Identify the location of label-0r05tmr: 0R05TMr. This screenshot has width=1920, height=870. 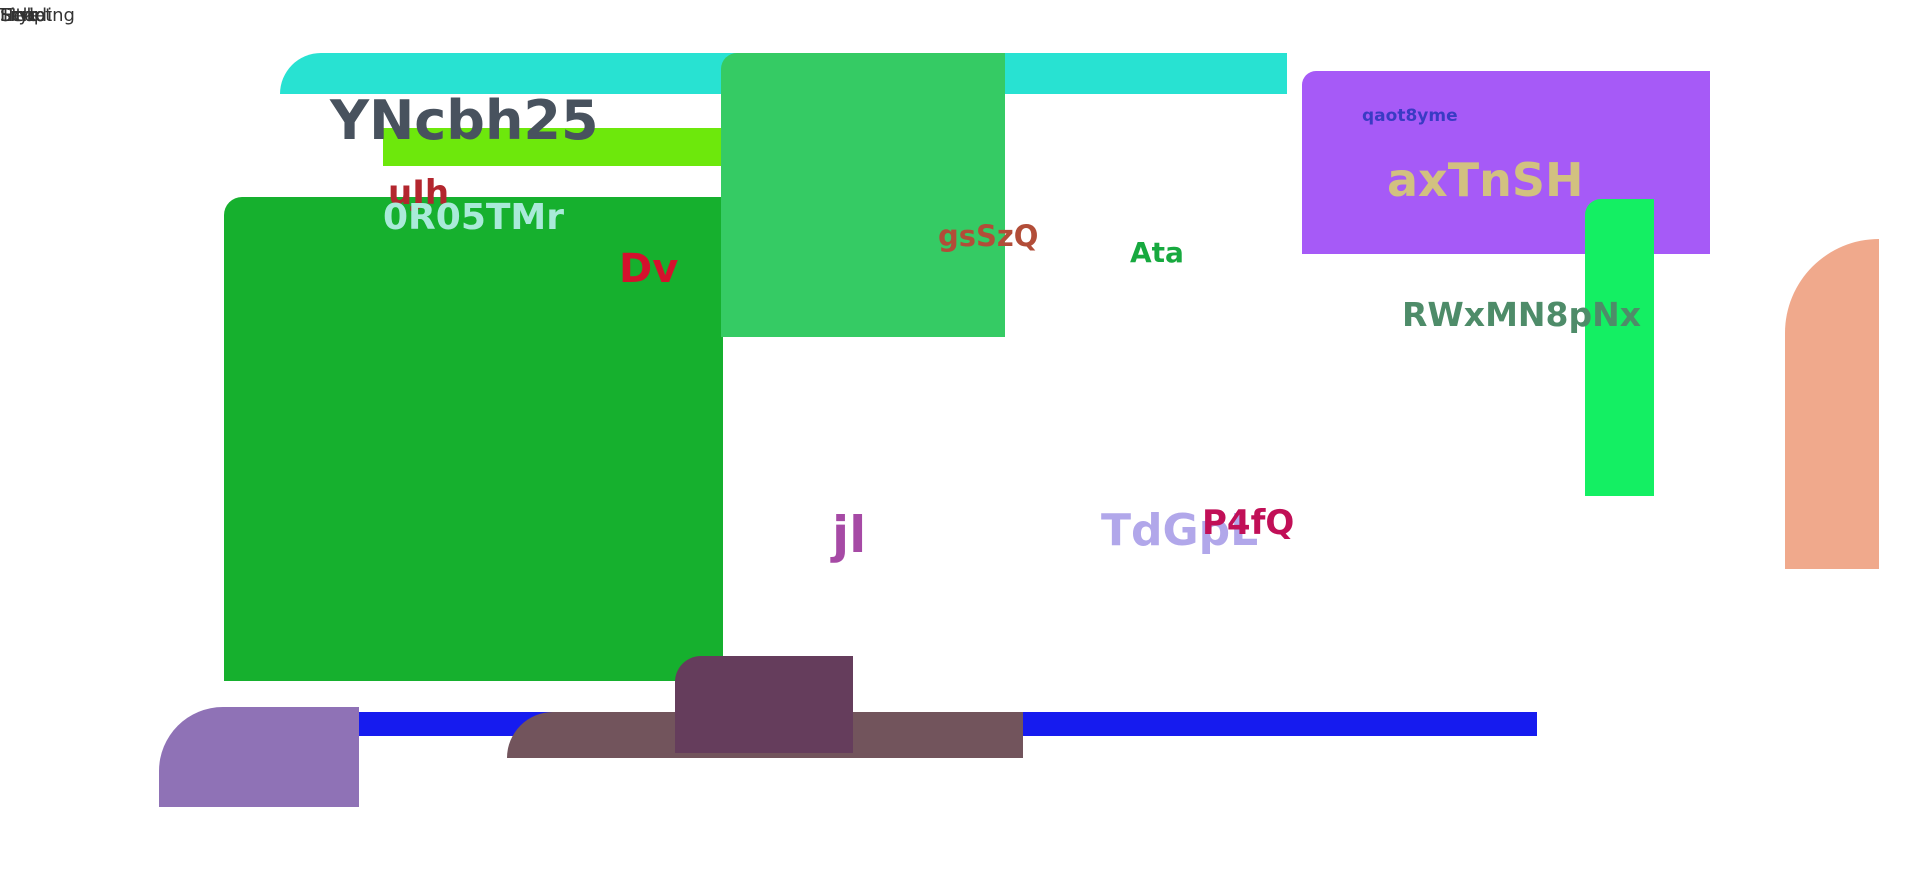
(474, 217).